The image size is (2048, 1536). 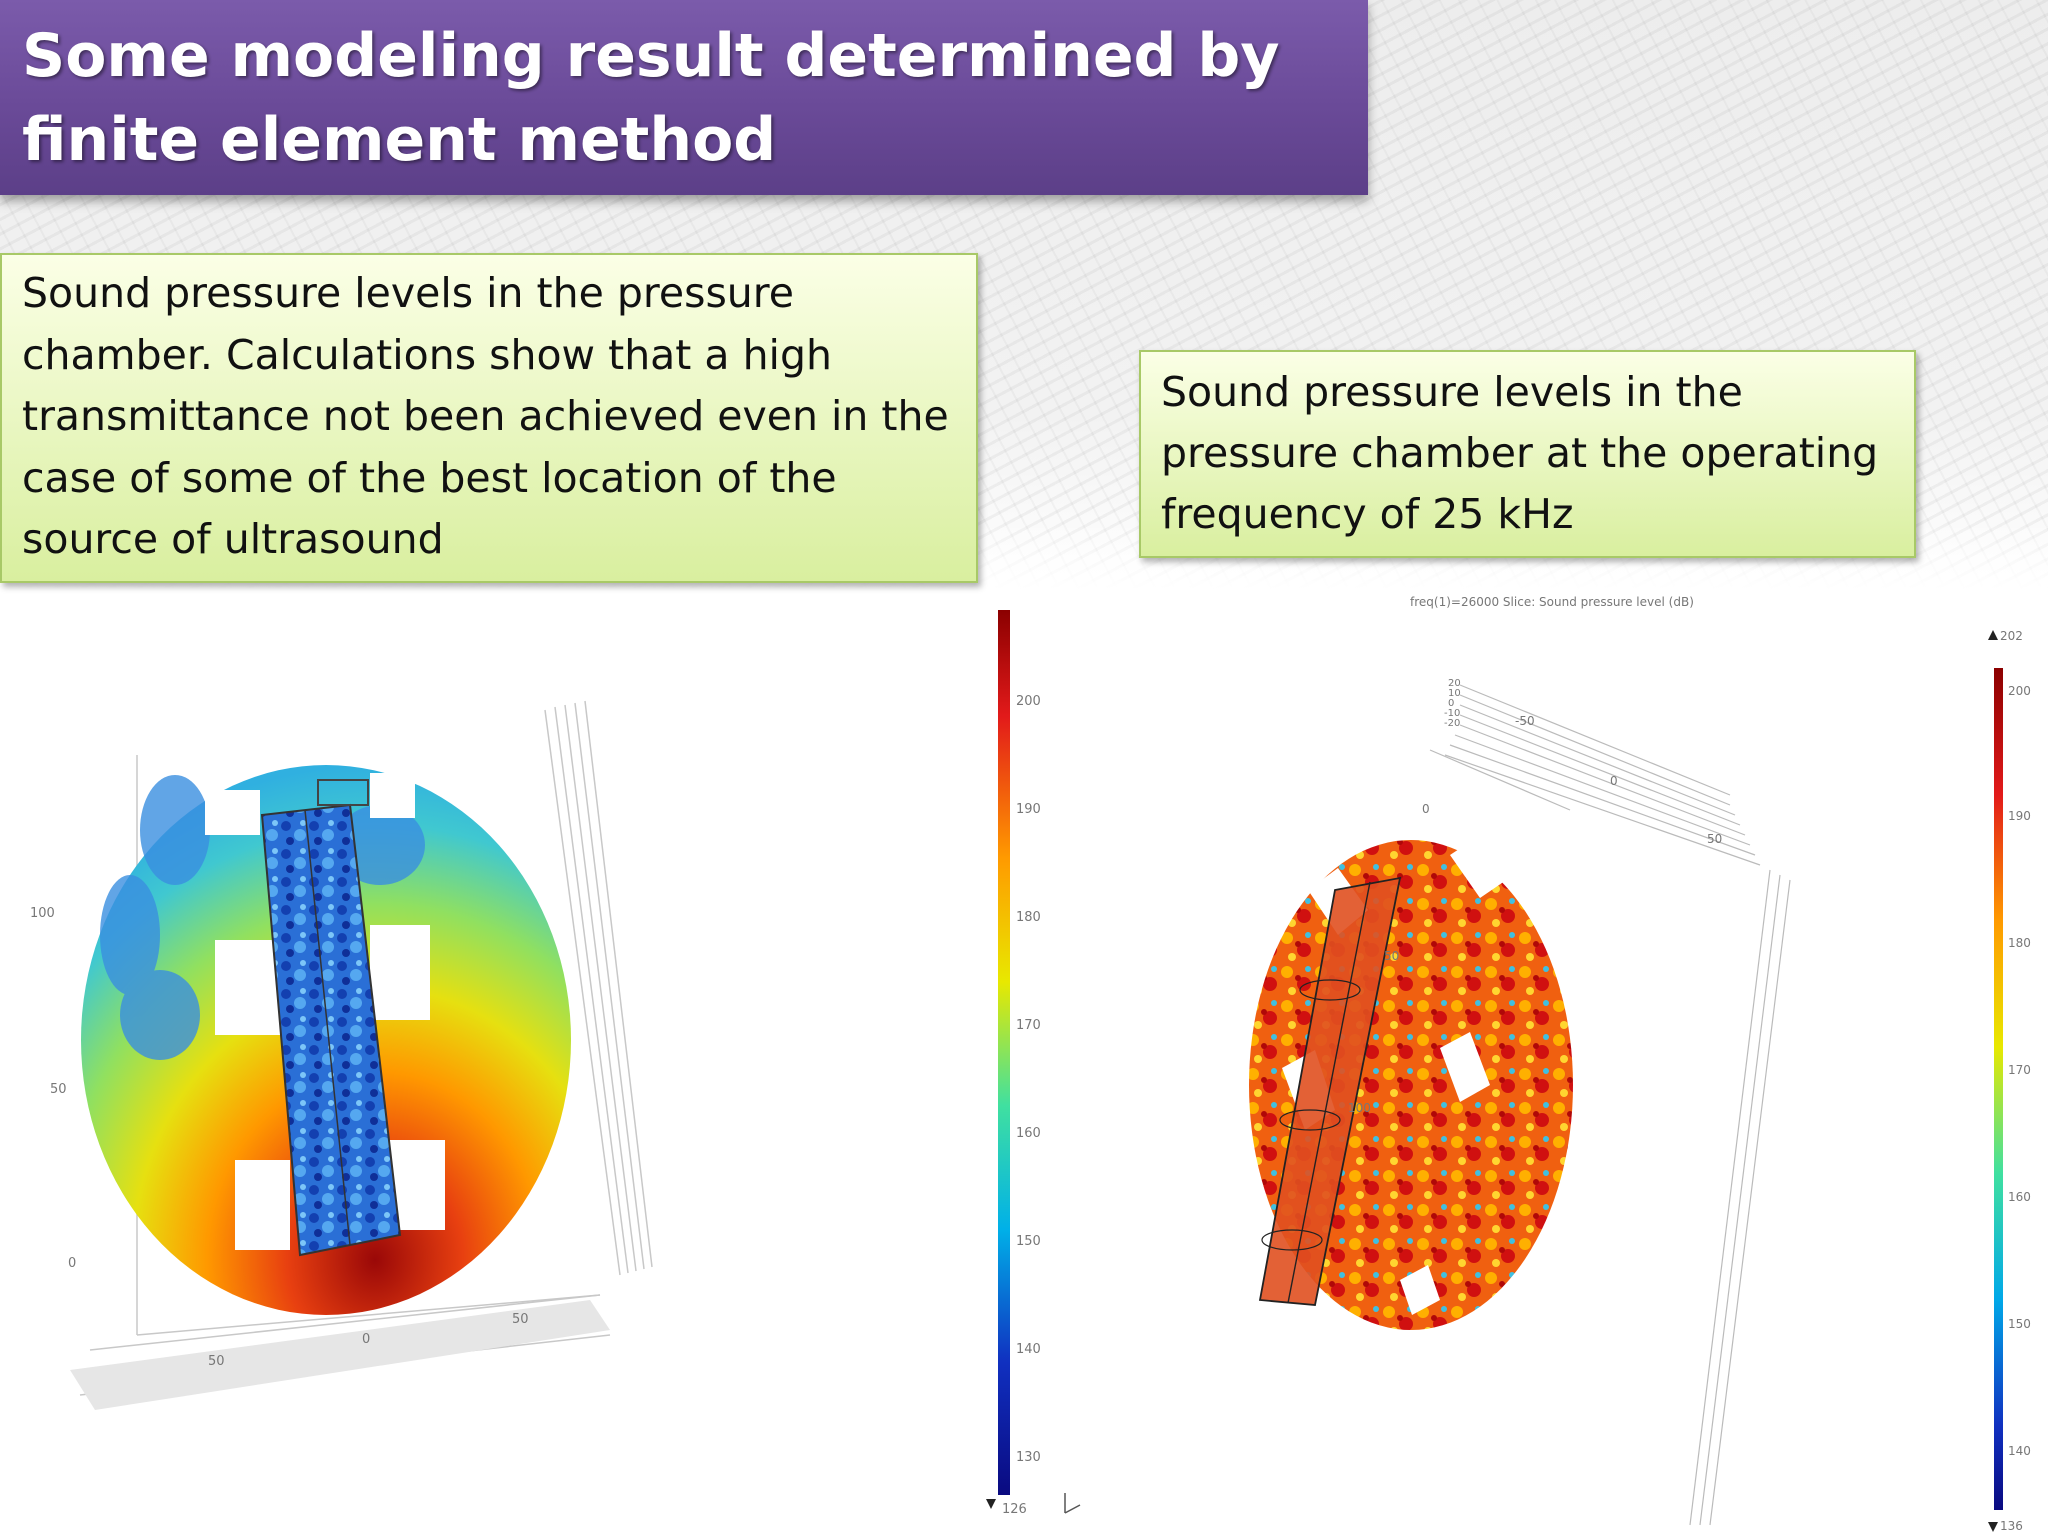 I want to click on right-speckled-tube, so click(x=1330, y=1091).